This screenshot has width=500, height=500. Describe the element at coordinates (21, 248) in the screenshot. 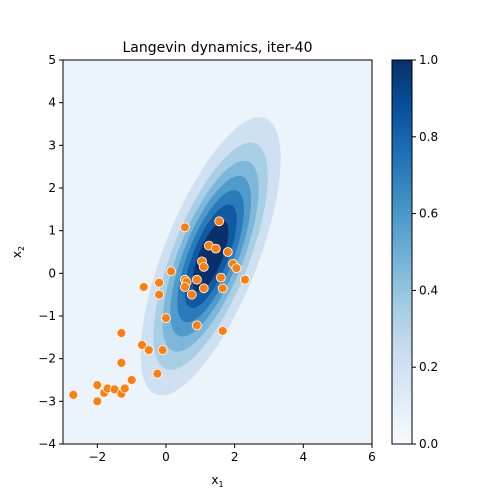

I see `y-axis-label-sub: 2` at that location.